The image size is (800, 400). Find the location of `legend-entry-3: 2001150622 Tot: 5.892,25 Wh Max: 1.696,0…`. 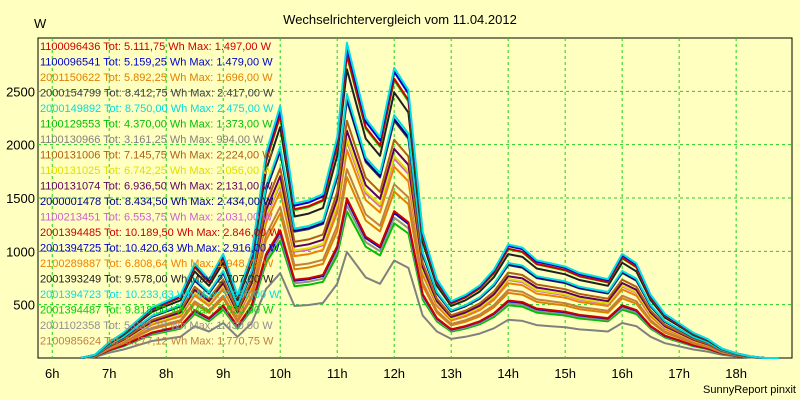

legend-entry-3: 2001150622 Tot: 5.892,25 Wh Max: 1.696,0… is located at coordinates (156, 78).